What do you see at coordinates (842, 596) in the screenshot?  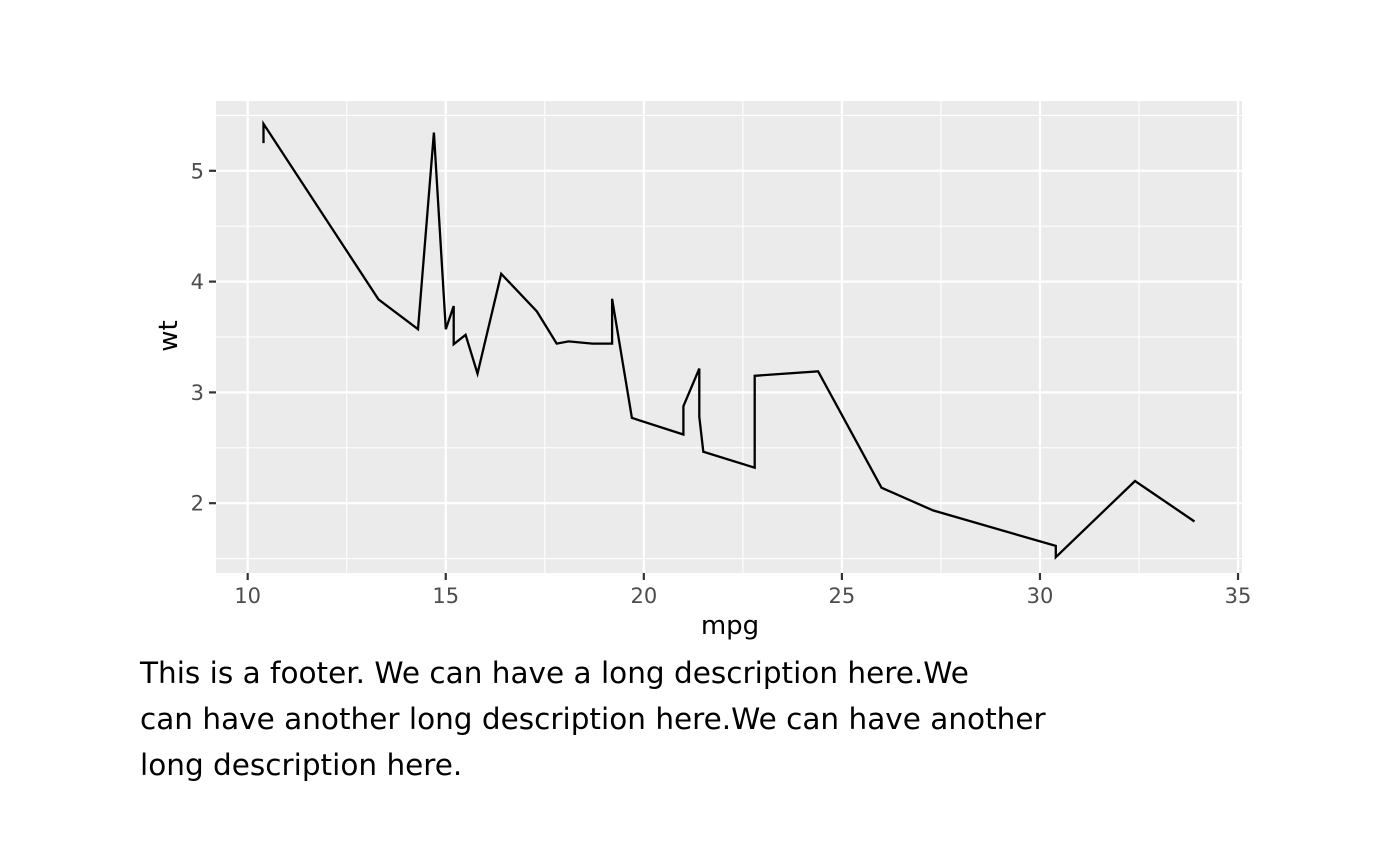 I see `x-tick-label: 25` at bounding box center [842, 596].